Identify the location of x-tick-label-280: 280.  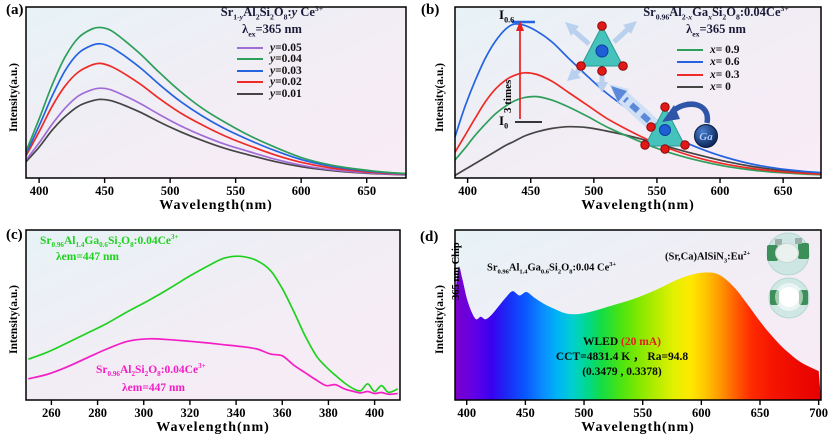
(97, 413).